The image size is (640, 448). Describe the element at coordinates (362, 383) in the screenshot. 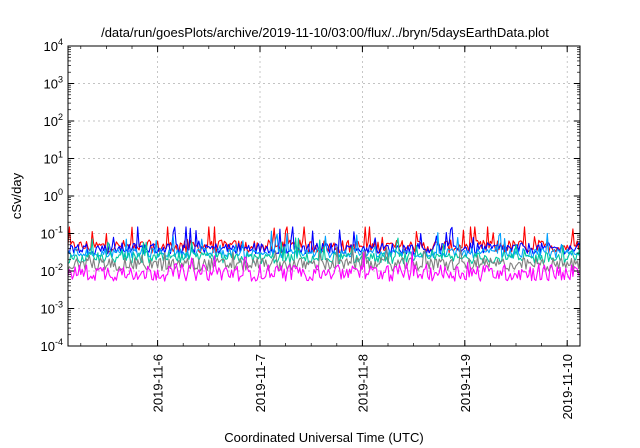

I see `x-tick-label: 2019-11-8` at that location.